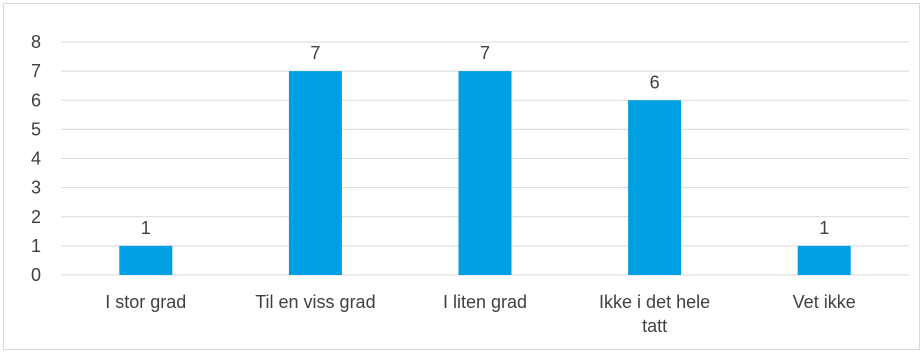 This screenshot has height=354, width=924. Describe the element at coordinates (36, 129) in the screenshot. I see `y-tick-label: 5` at that location.